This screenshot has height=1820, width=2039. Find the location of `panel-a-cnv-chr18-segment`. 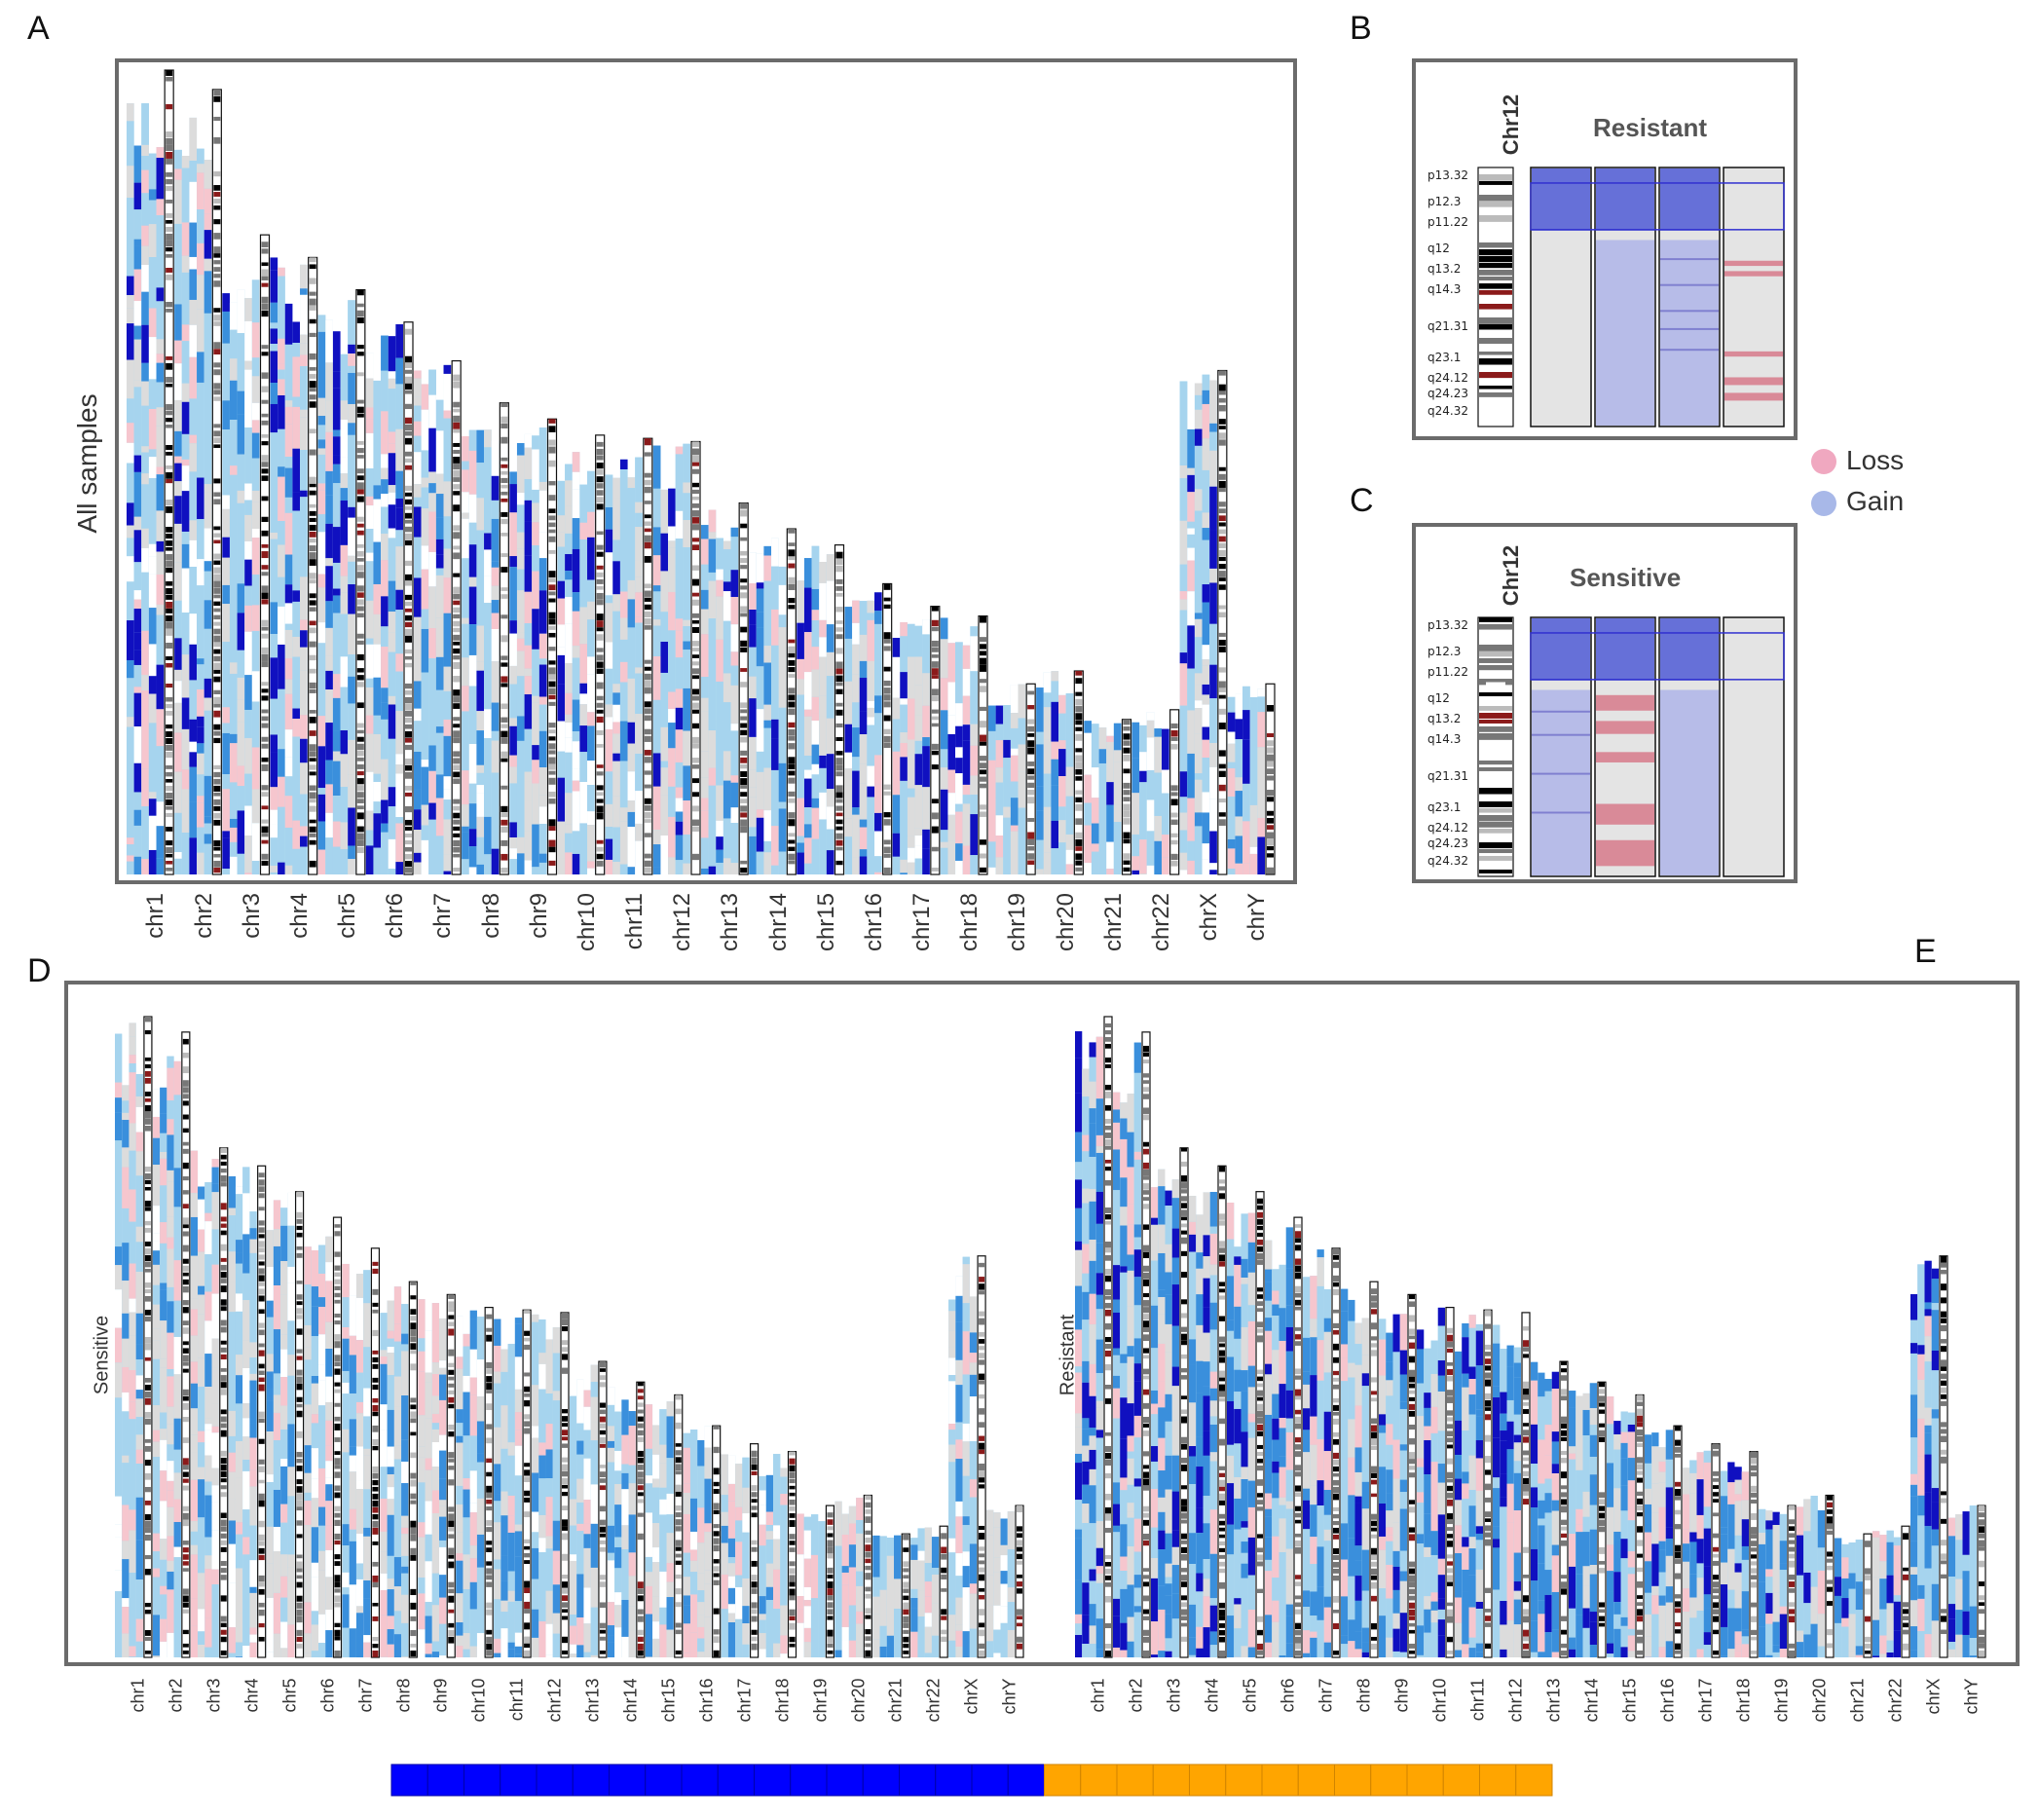

panel-a-cnv-chr18-segment is located at coordinates (974, 862).